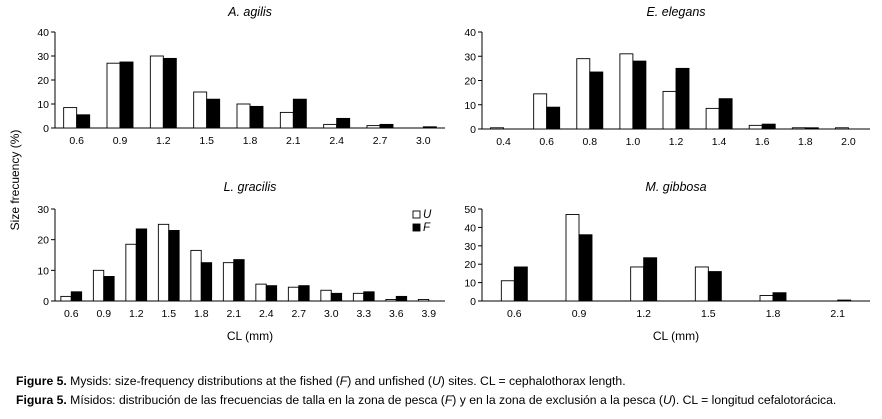 The height and width of the screenshot is (419, 882). I want to click on chart-title-e-elegans: E. elegans, so click(675, 12).